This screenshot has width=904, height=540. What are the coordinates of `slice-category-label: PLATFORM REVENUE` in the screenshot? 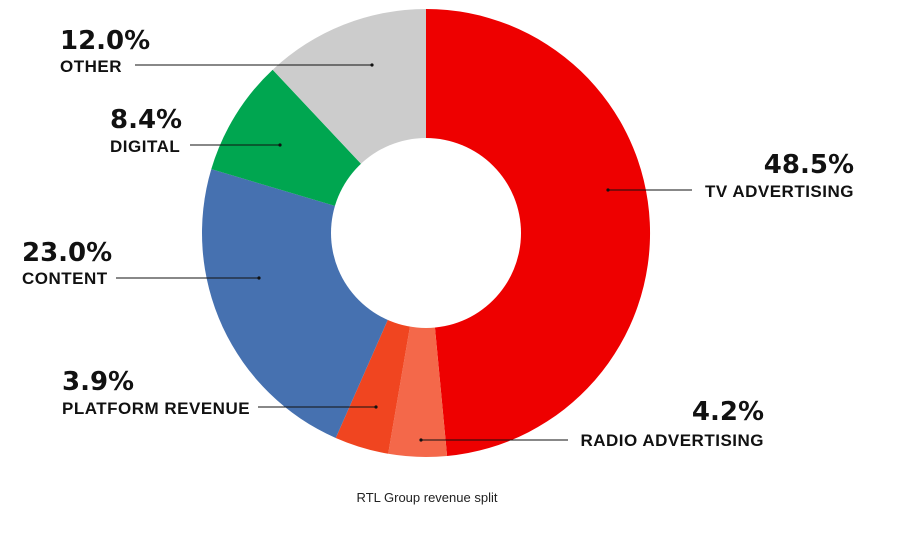 It's located at (156, 408).